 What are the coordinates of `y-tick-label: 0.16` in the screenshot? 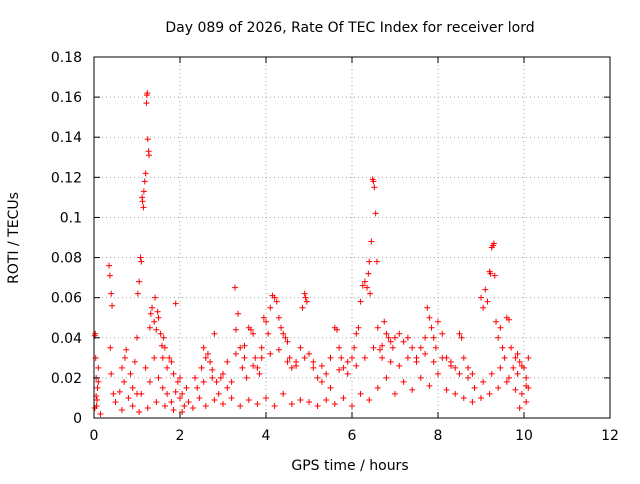 It's located at (66, 98).